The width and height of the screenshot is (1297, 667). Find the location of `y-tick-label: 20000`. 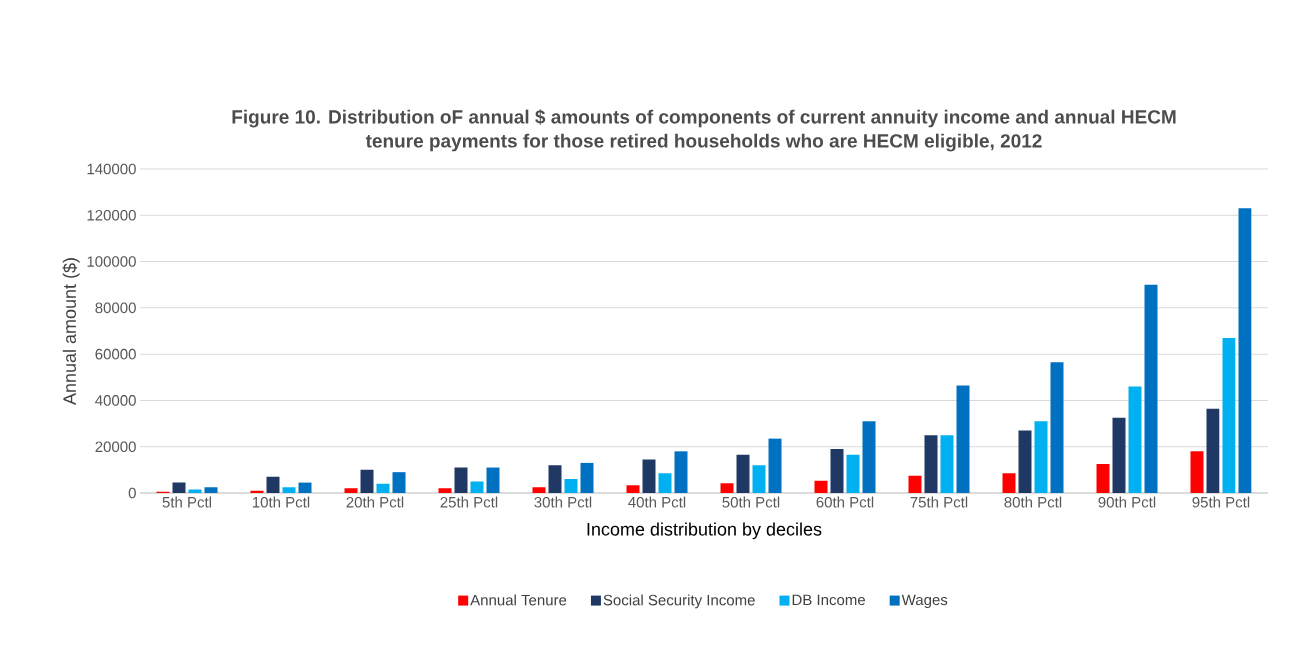

y-tick-label: 20000 is located at coordinates (115, 447).